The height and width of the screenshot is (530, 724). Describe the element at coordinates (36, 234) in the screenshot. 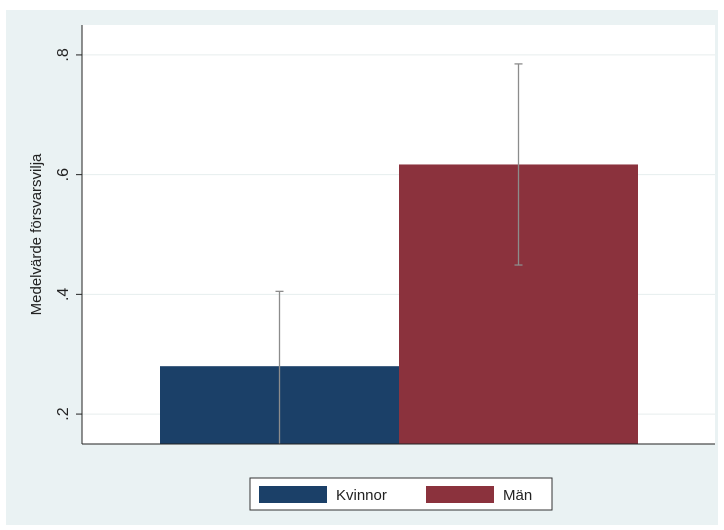

I see `y-axis-title: Medelvärde försvarsvilja` at that location.